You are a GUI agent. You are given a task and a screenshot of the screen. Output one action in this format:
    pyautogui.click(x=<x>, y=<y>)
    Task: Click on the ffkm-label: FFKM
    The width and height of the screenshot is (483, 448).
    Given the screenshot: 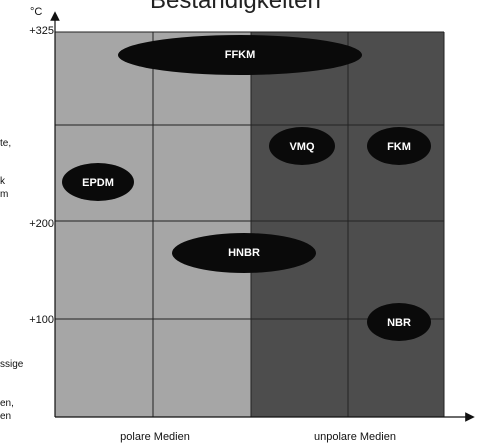 What is the action you would take?
    pyautogui.click(x=240, y=55)
    